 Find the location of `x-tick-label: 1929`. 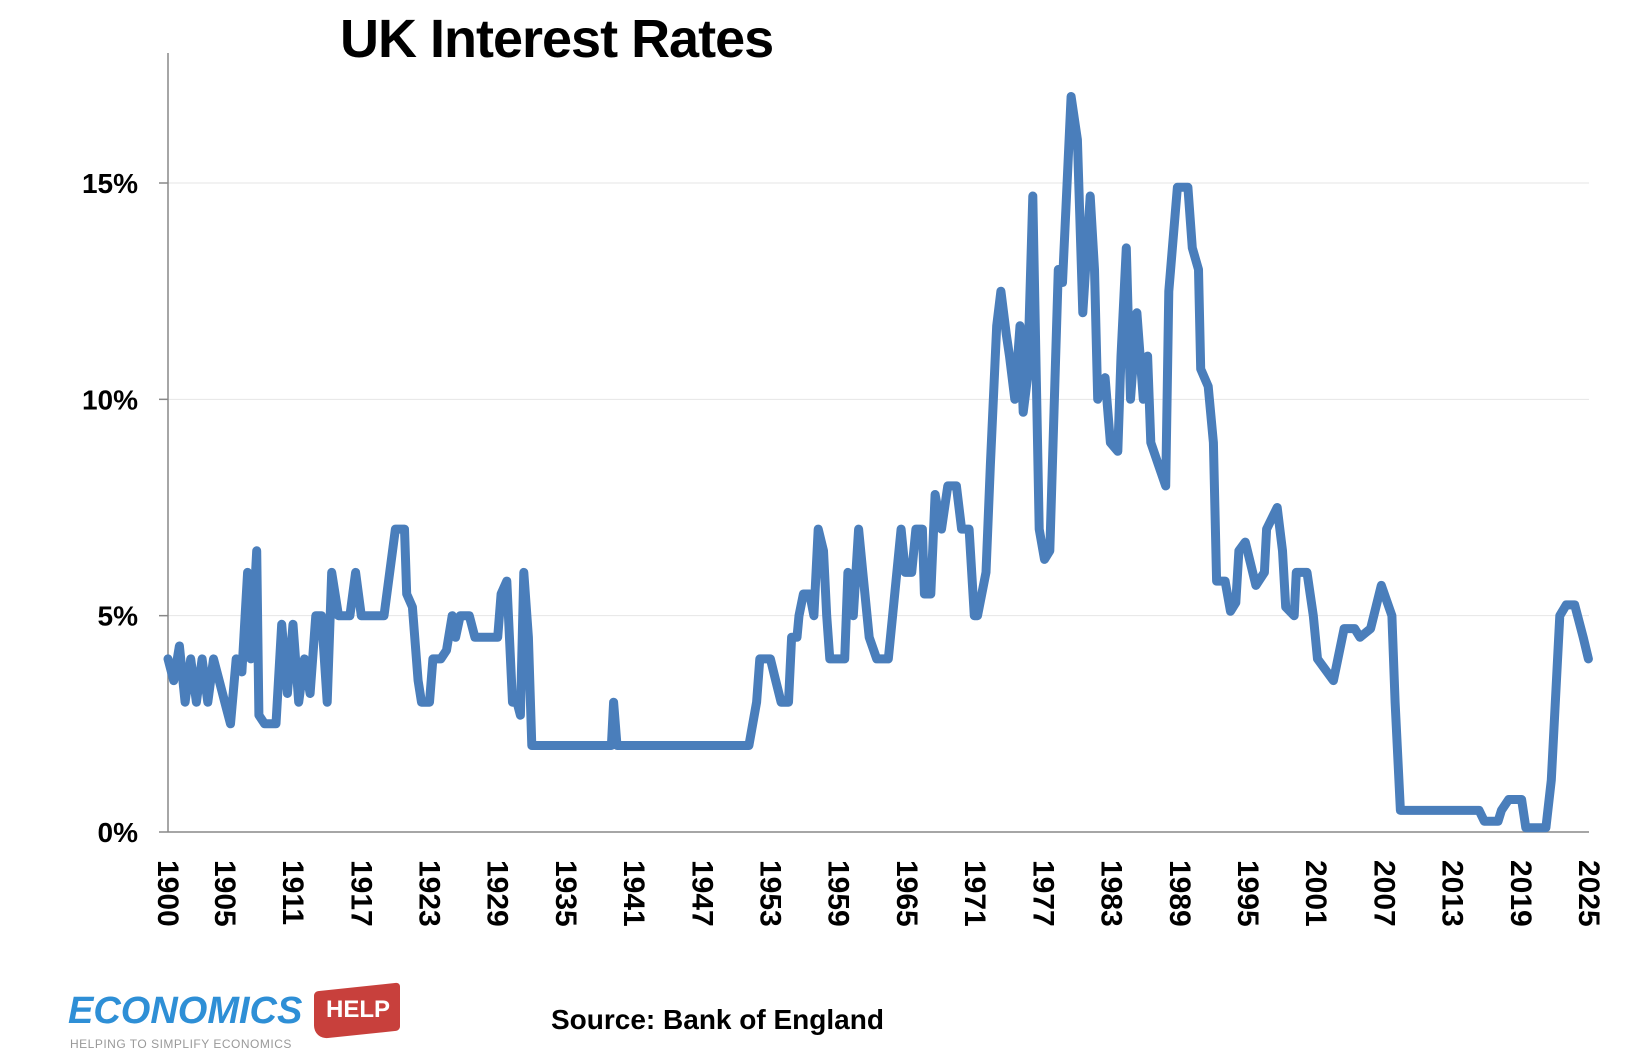

x-tick-label: 1929 is located at coordinates (497, 893).